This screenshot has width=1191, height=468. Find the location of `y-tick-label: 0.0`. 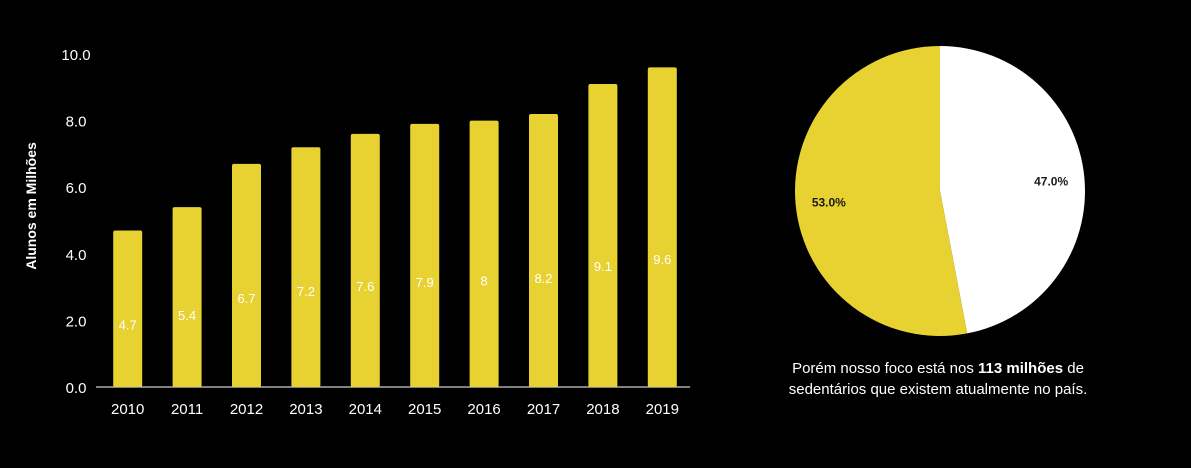

y-tick-label: 0.0 is located at coordinates (76, 388).